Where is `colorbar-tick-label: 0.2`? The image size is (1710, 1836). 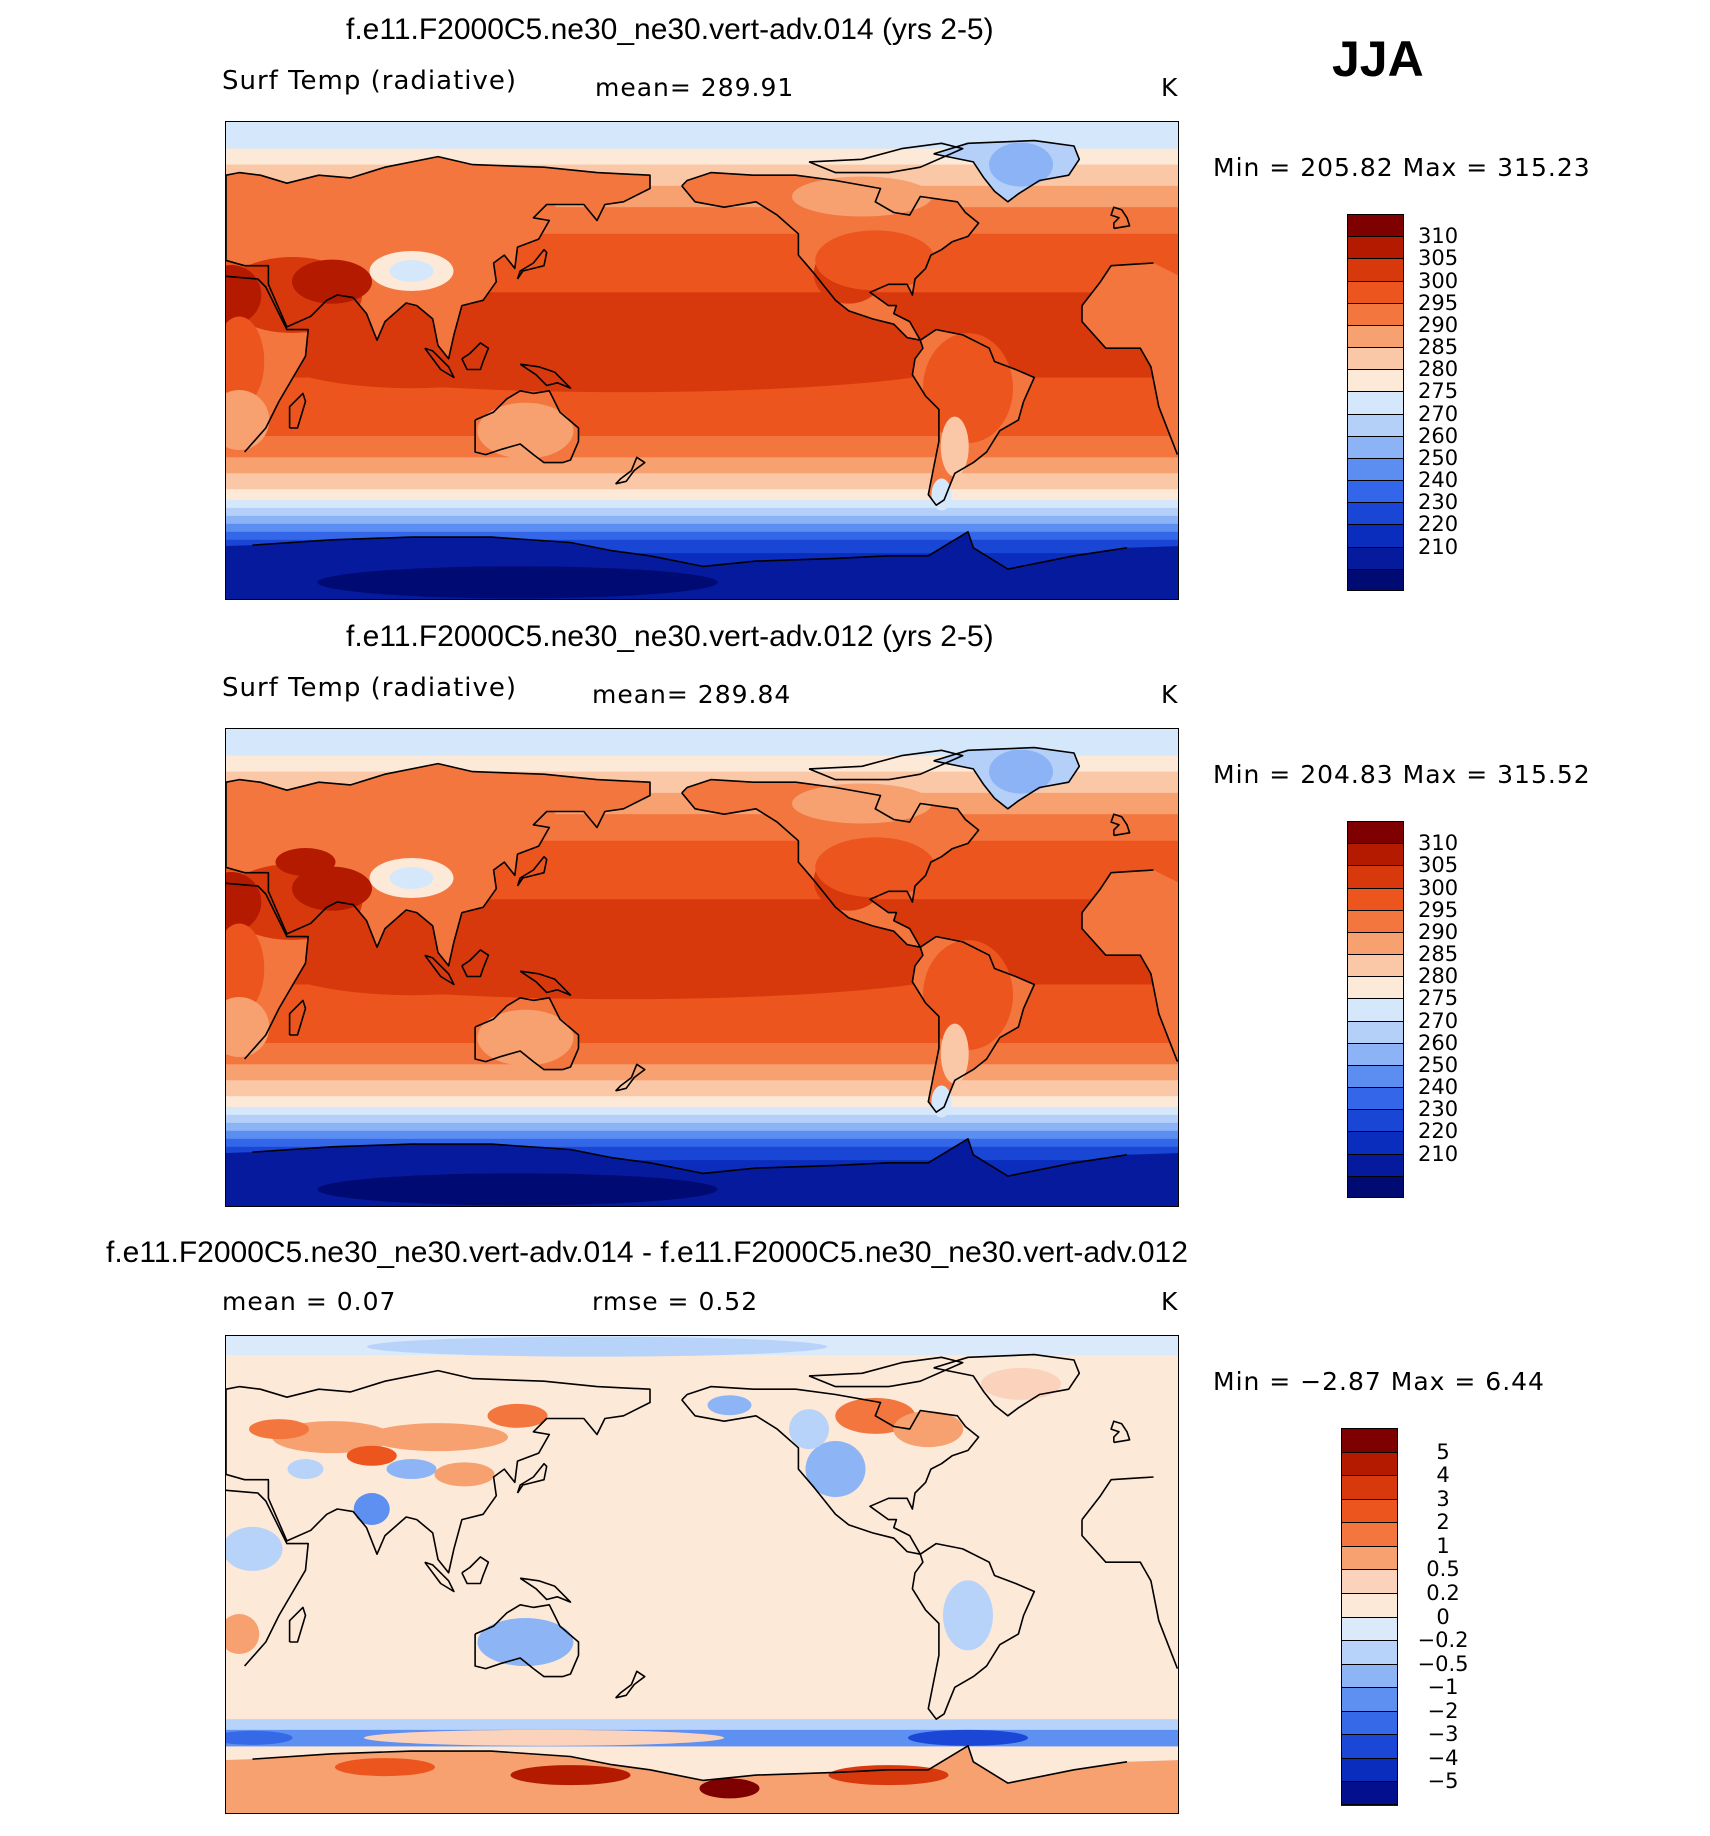 colorbar-tick-label: 0.2 is located at coordinates (1443, 1592).